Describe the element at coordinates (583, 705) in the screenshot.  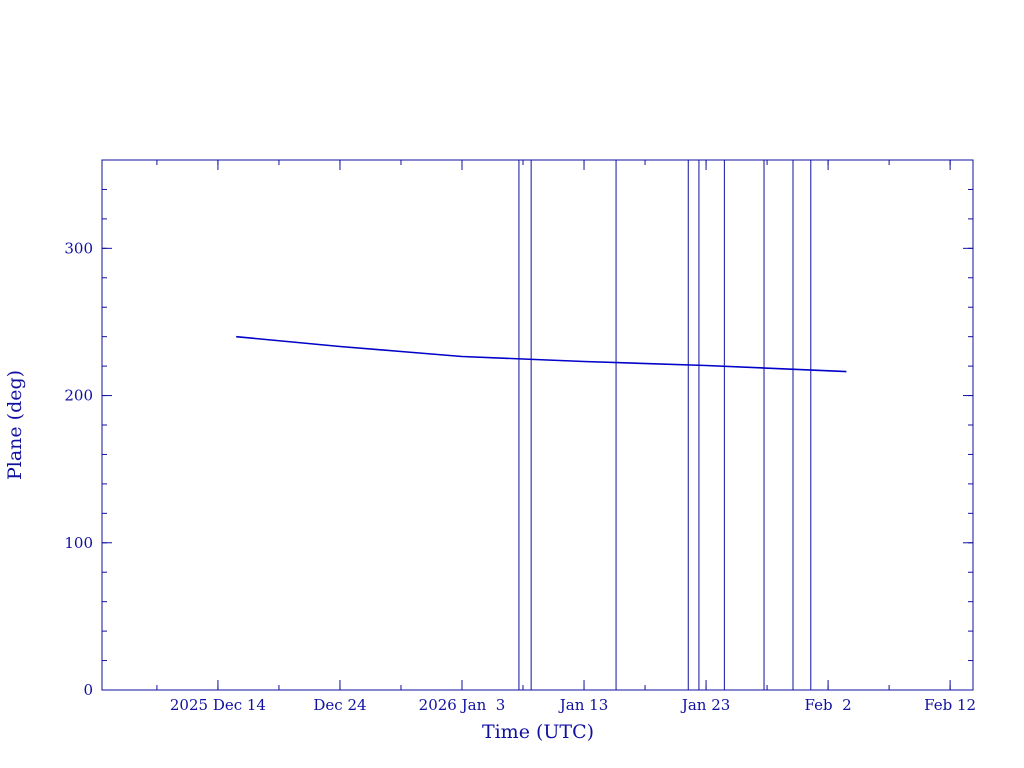
I see `x-tick-label: Jan 13` at that location.